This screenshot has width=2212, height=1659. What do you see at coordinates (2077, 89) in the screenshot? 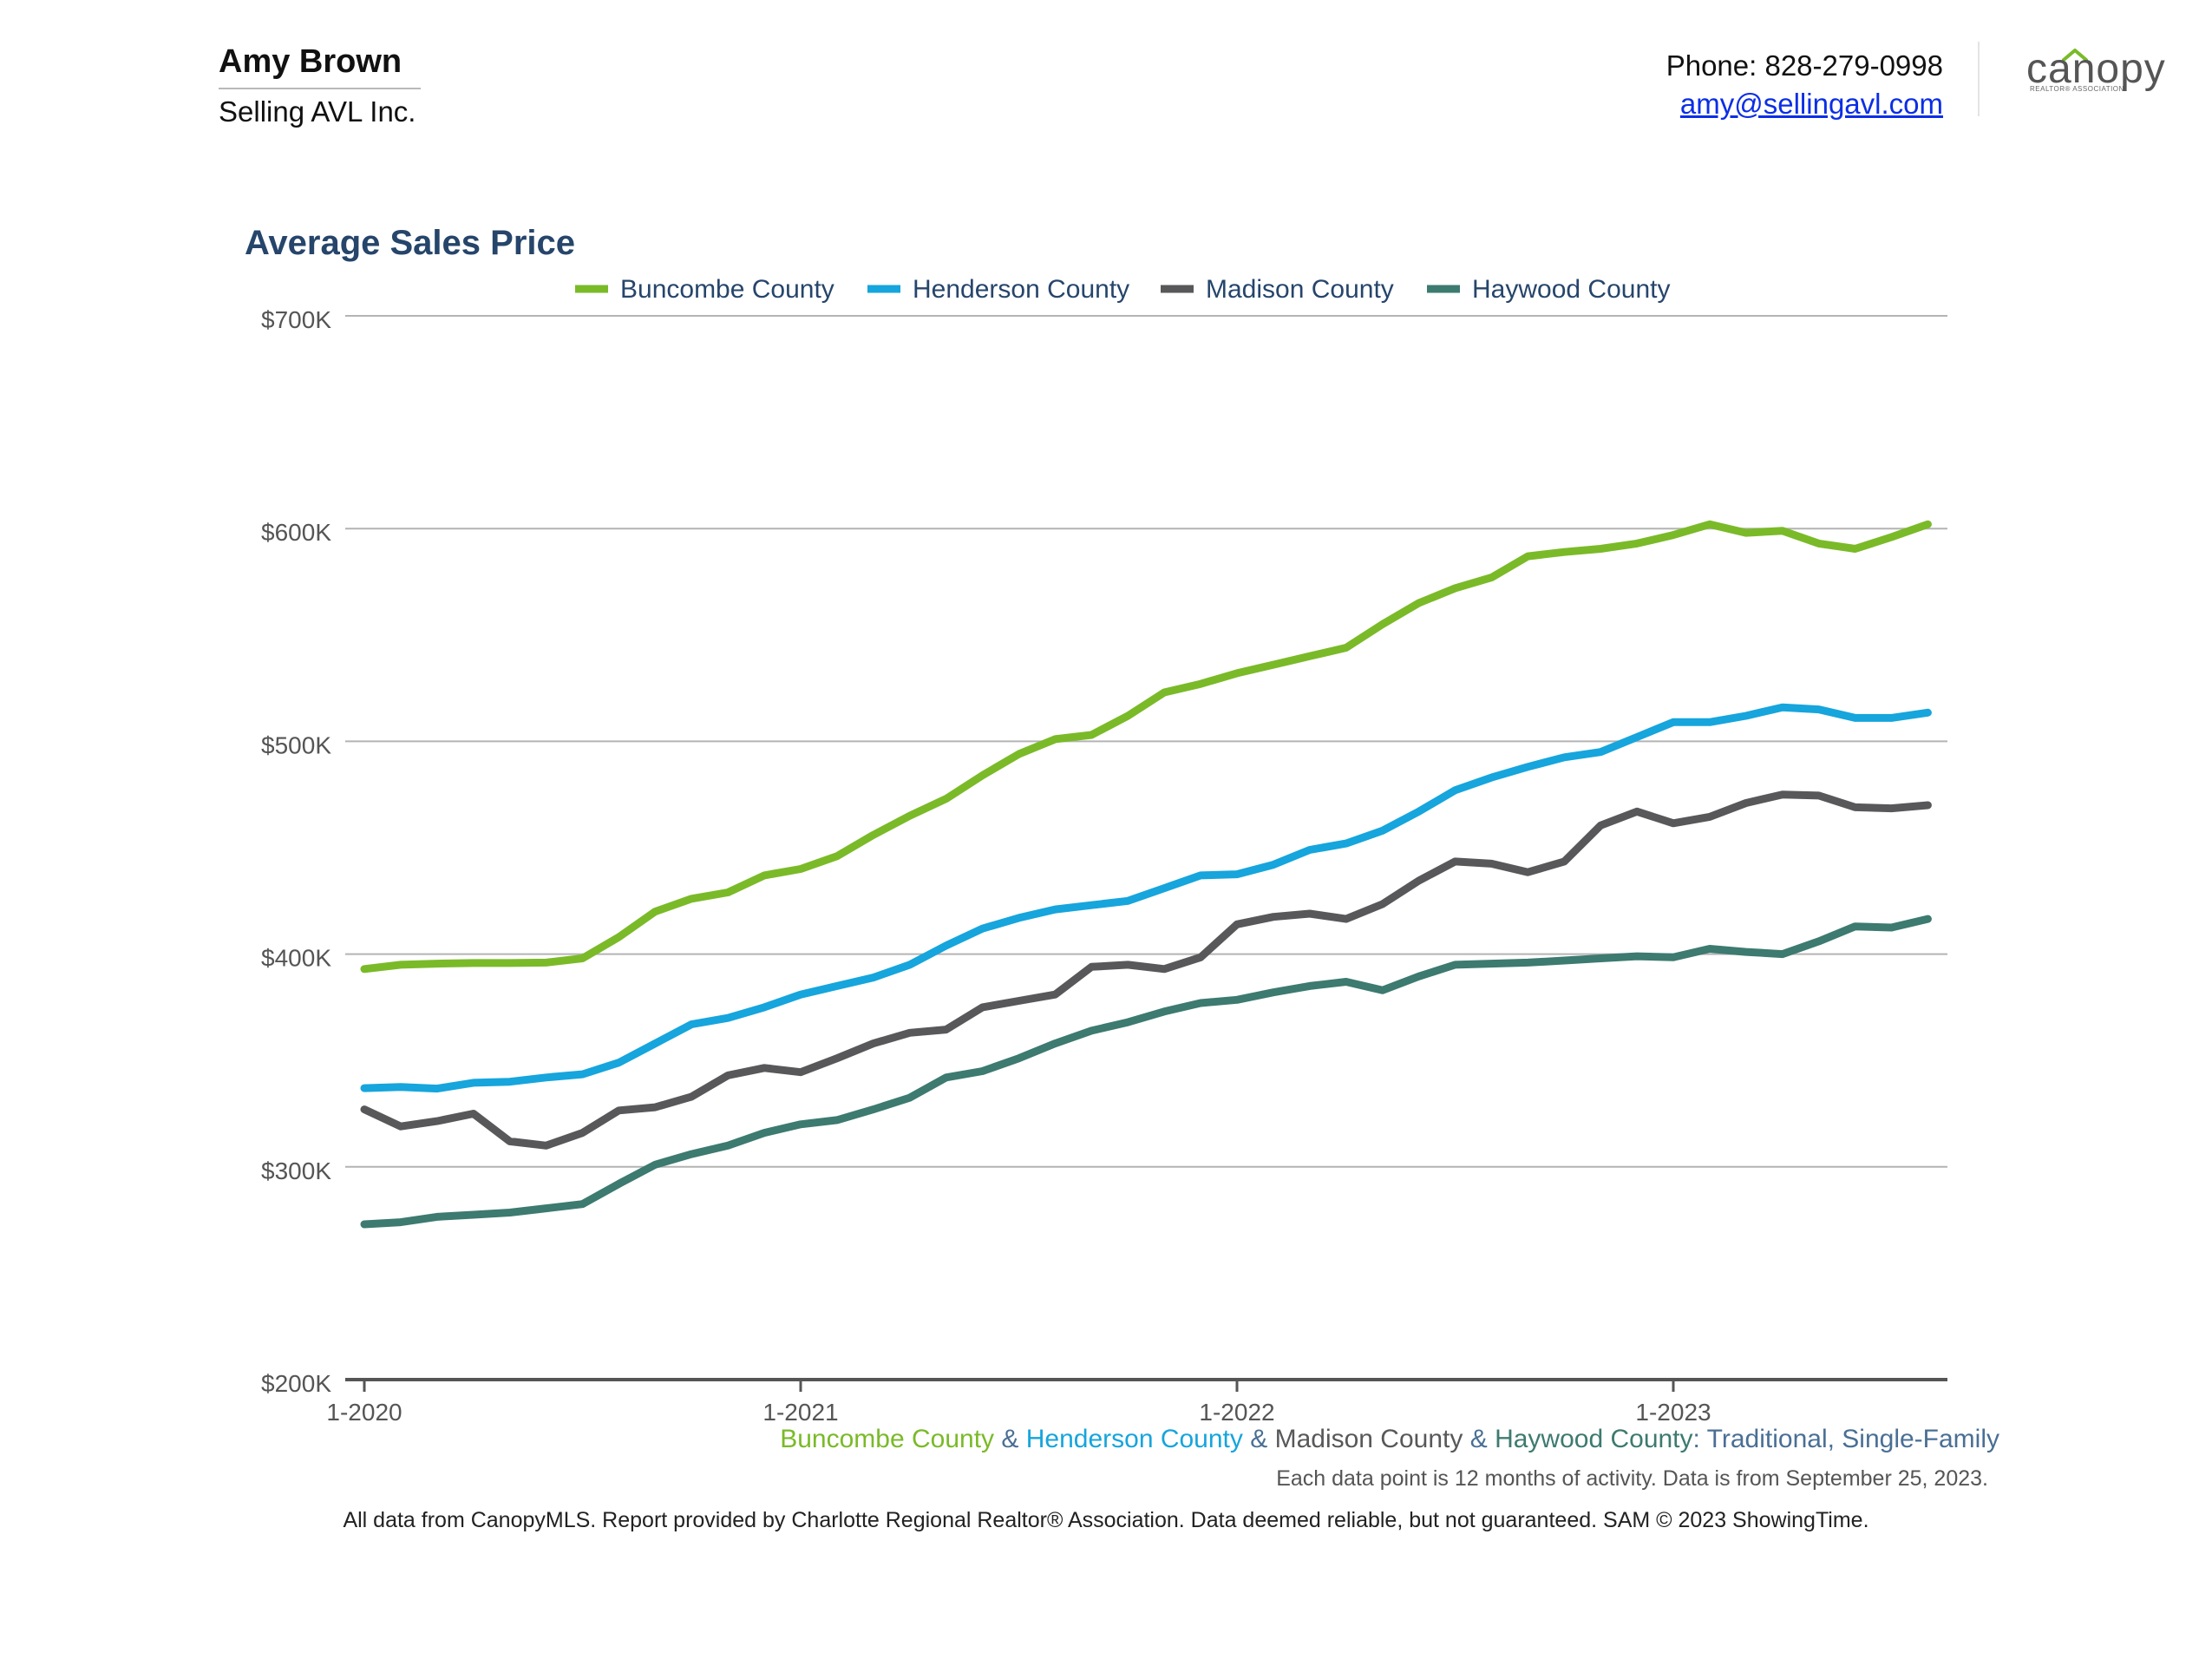
I see `logo-tagline: REALTOR® ASSOCIATION` at bounding box center [2077, 89].